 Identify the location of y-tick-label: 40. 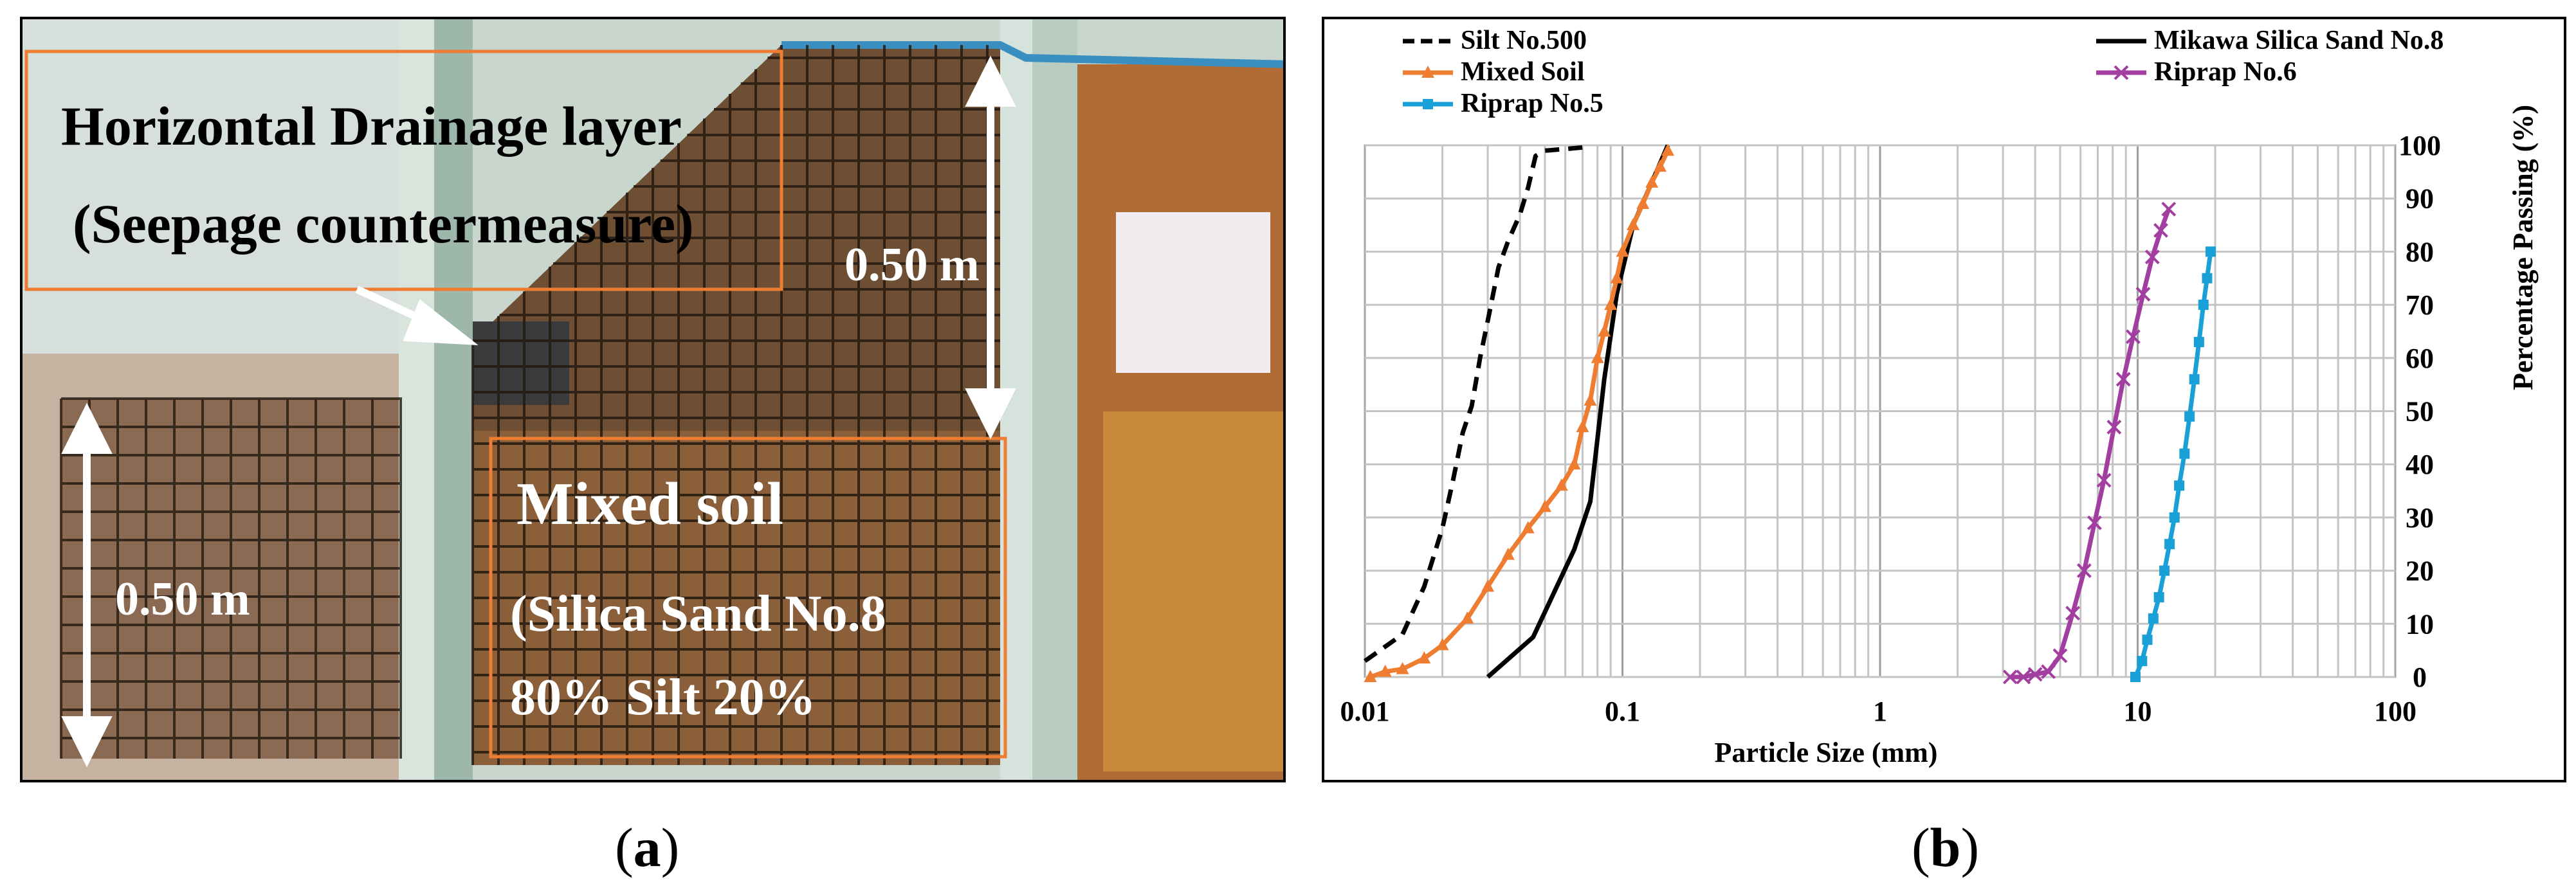
(2420, 465).